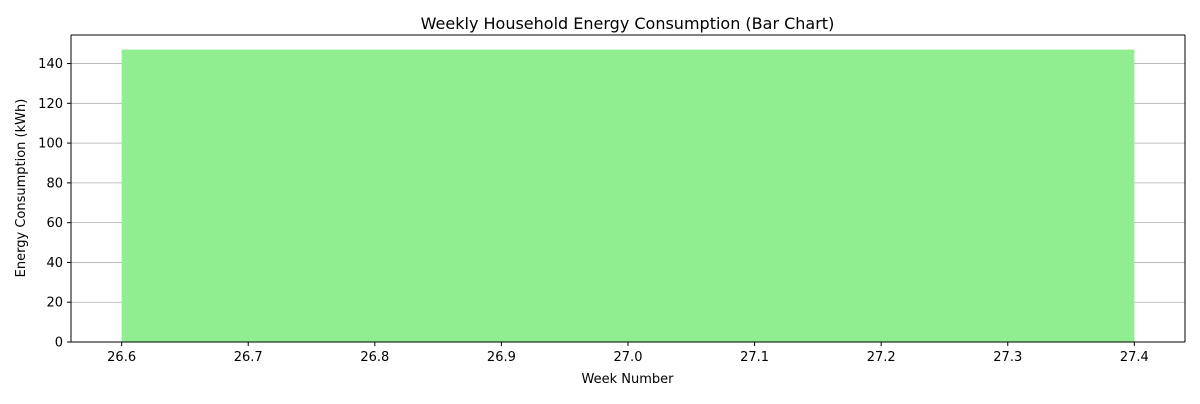 Image resolution: width=1200 pixels, height=404 pixels. Describe the element at coordinates (754, 357) in the screenshot. I see `x-tick-label: 27.1` at that location.